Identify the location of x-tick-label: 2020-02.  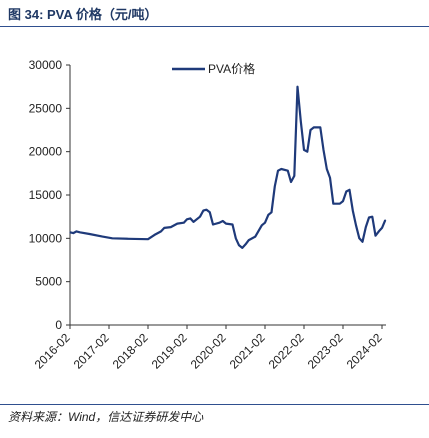
(208, 350).